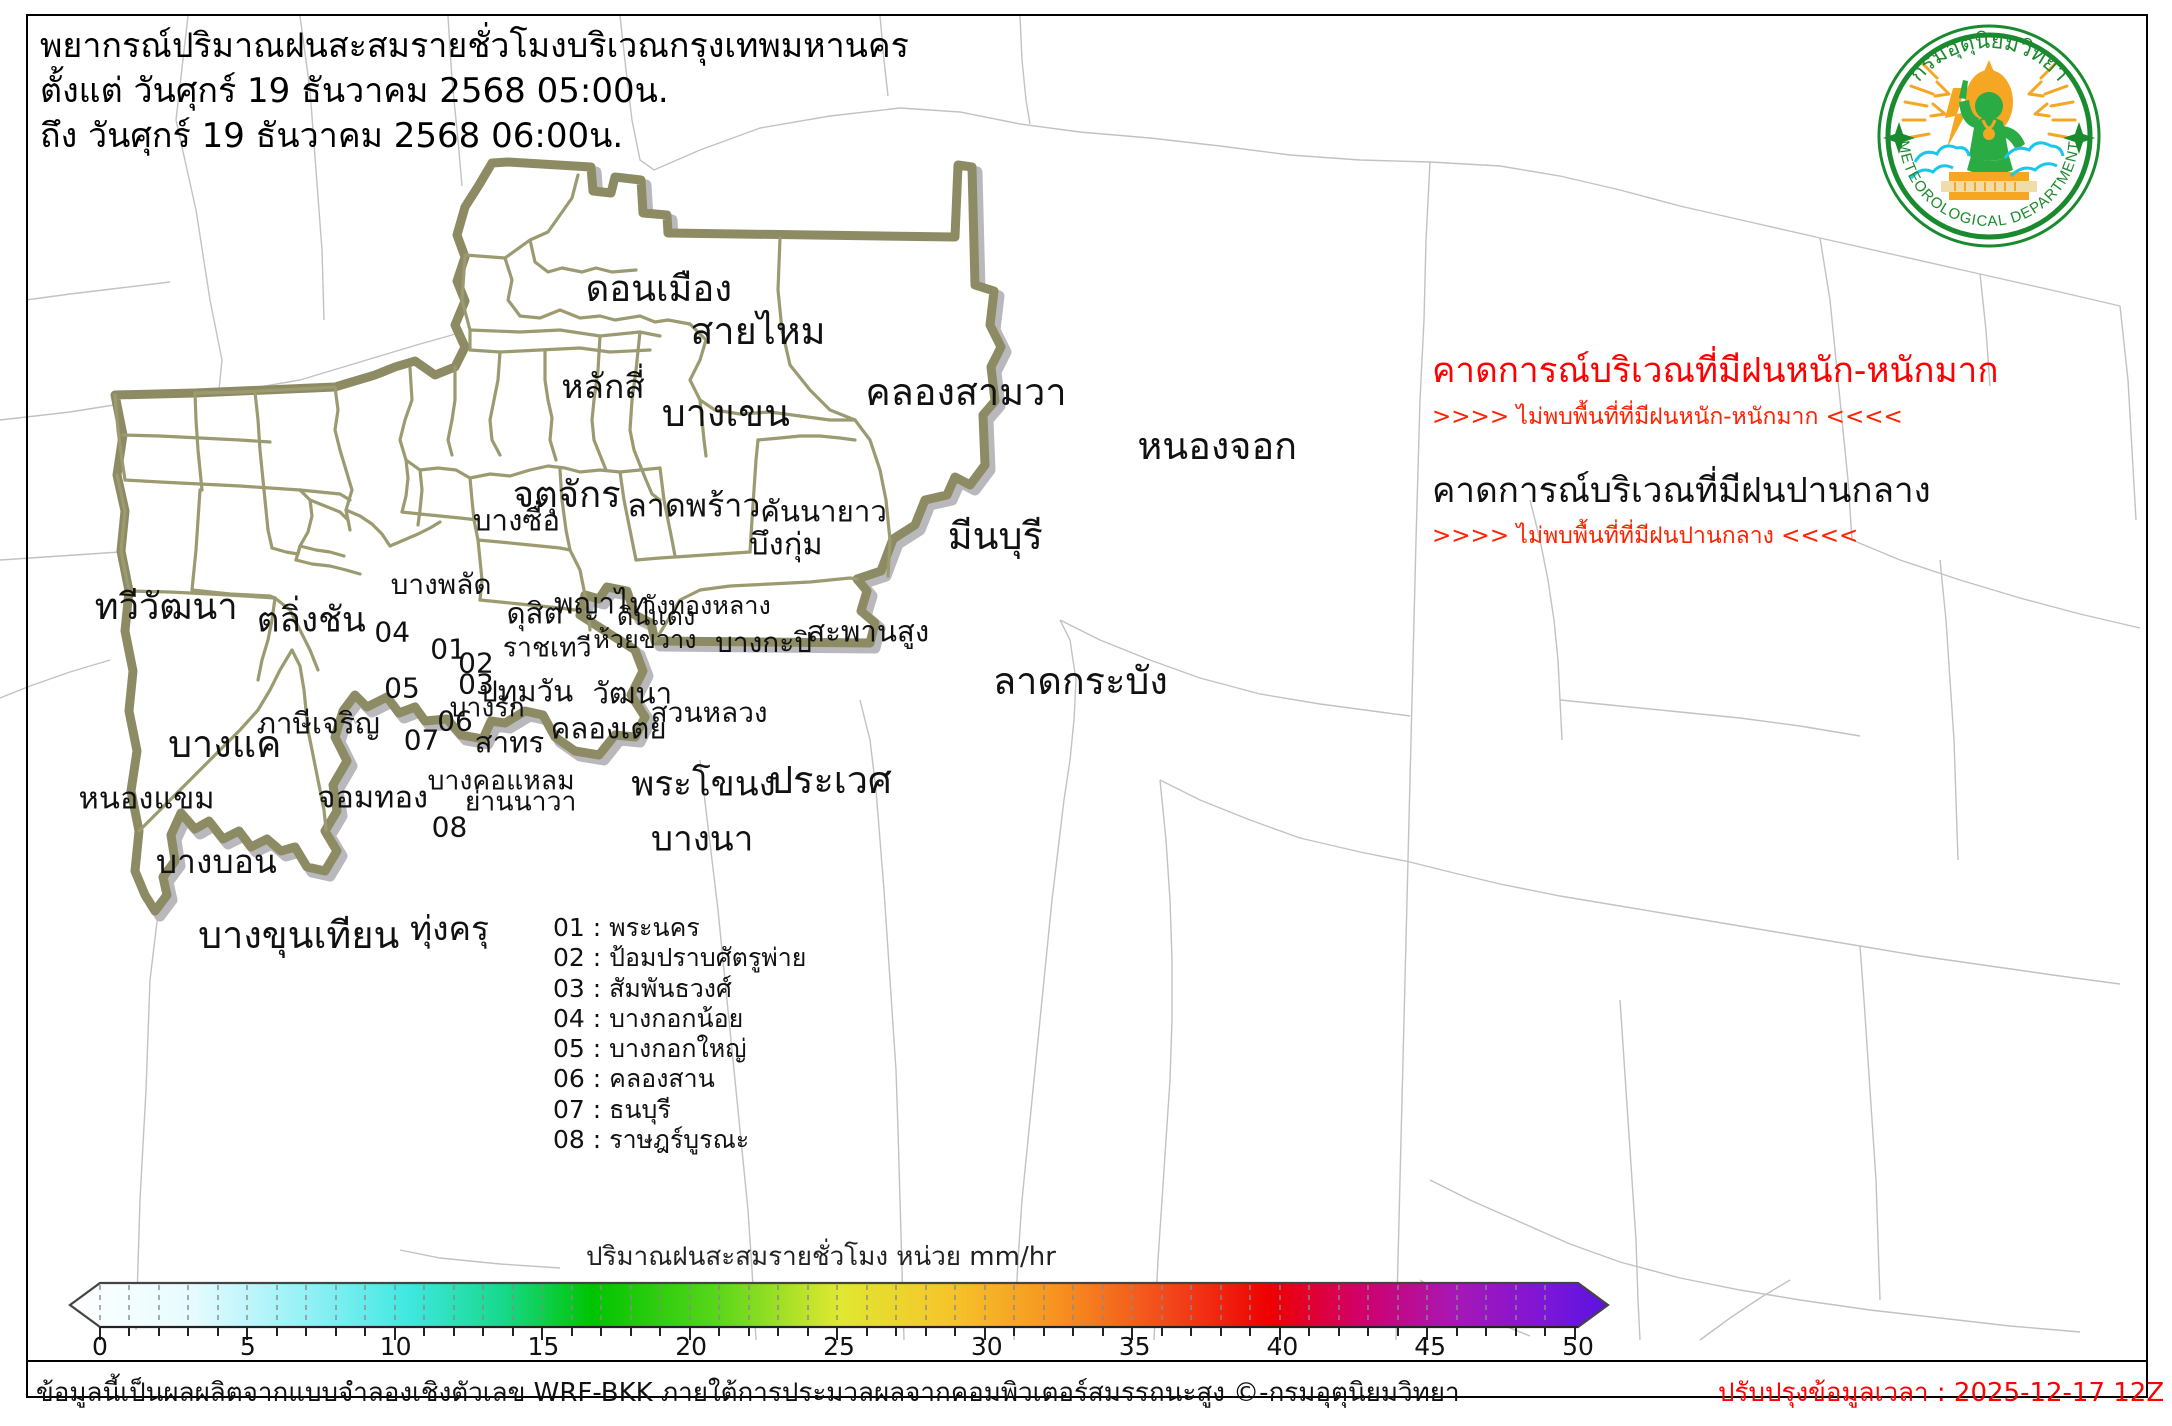 The width and height of the screenshot is (2172, 1426). I want to click on district-label: พระโขนง, so click(703, 784).